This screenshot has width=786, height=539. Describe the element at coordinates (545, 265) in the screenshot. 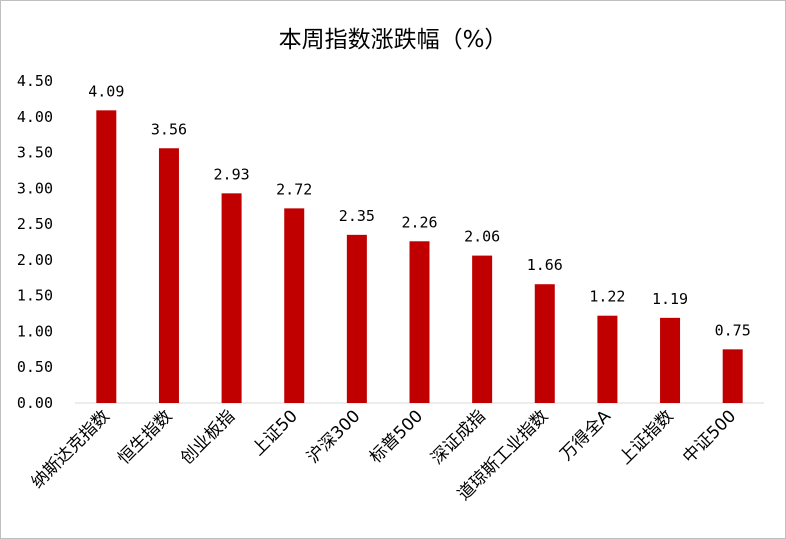

I see `data-label: 1.66` at that location.